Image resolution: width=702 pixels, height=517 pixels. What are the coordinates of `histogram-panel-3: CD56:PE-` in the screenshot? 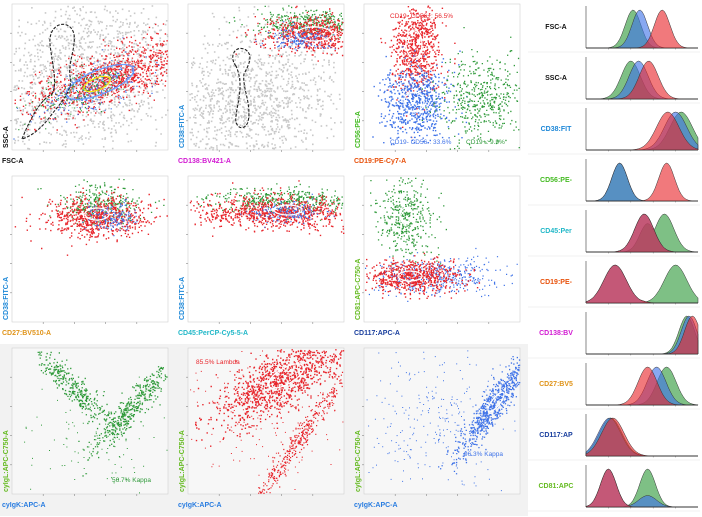 It's located at (614, 180).